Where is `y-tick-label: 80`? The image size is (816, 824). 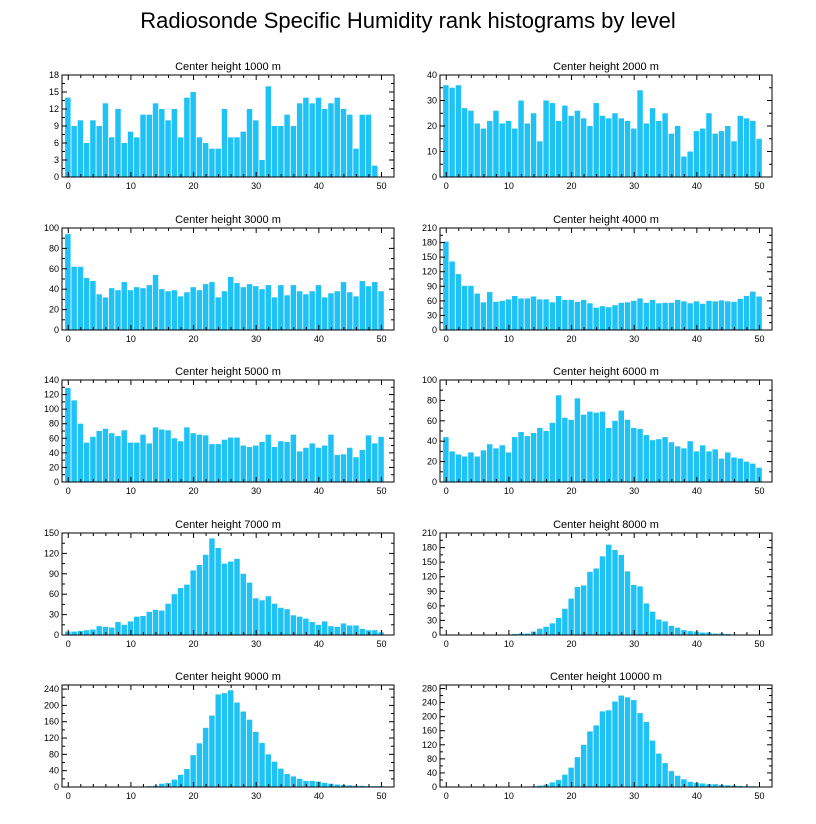 y-tick-label: 80 is located at coordinates (432, 400).